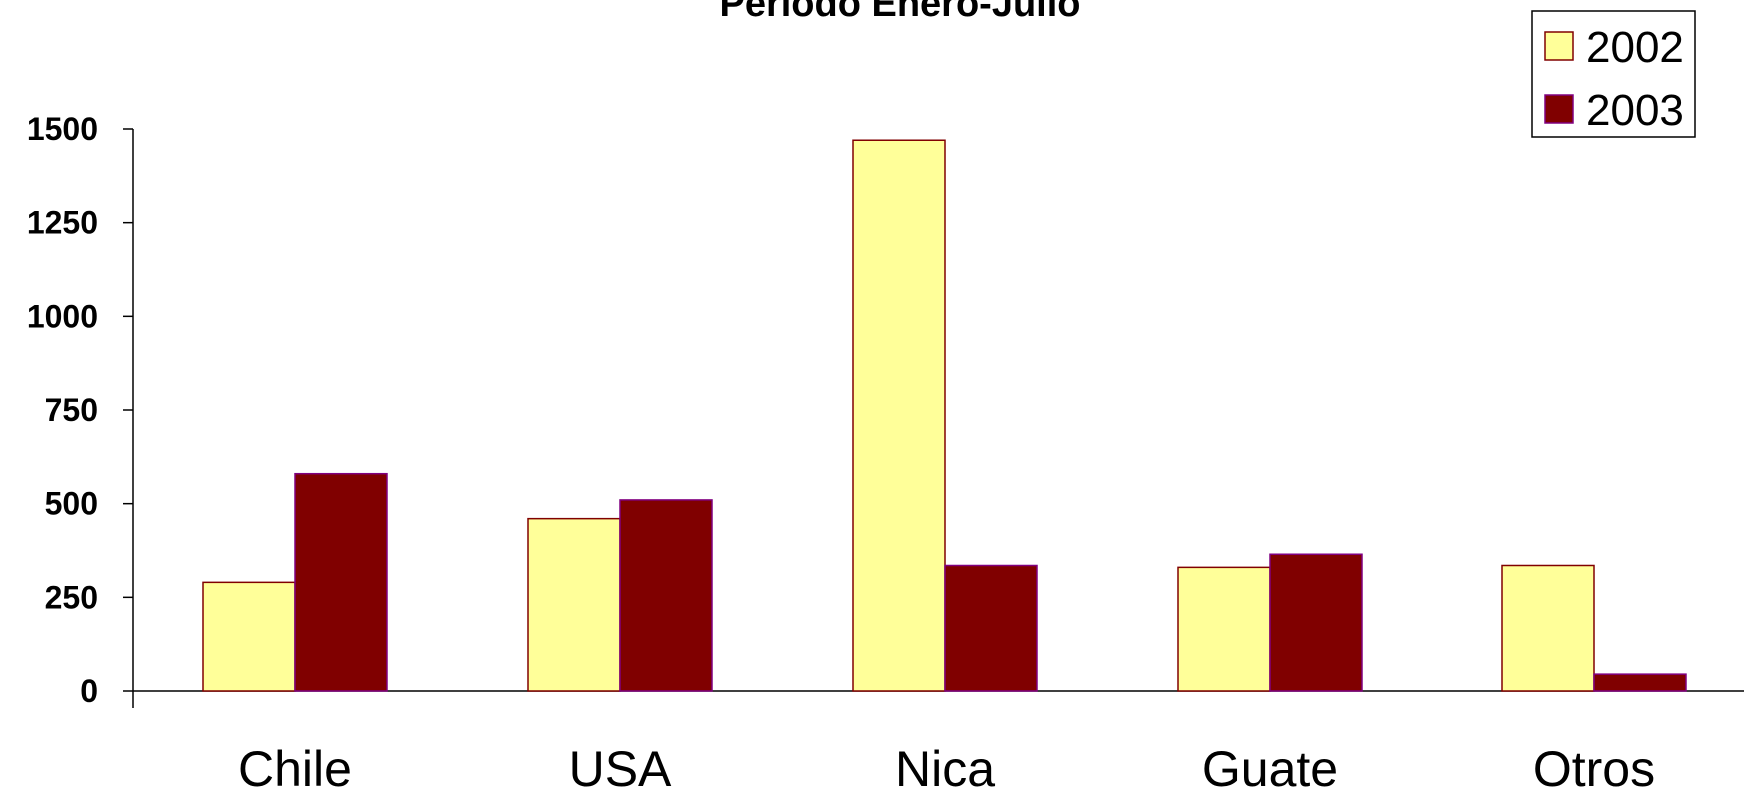  What do you see at coordinates (574, 604) in the screenshot?
I see `bar-usa-2002` at bounding box center [574, 604].